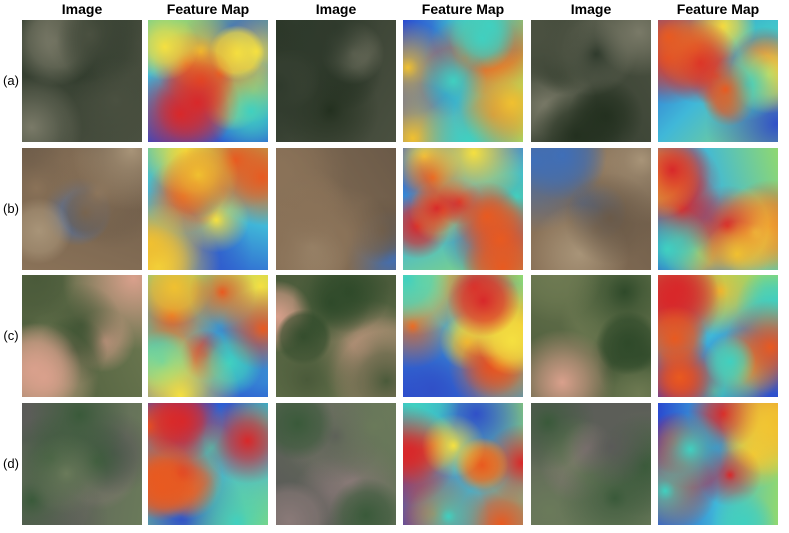 Image resolution: width=789 pixels, height=533 pixels. I want to click on row-label: (c), so click(11, 335).